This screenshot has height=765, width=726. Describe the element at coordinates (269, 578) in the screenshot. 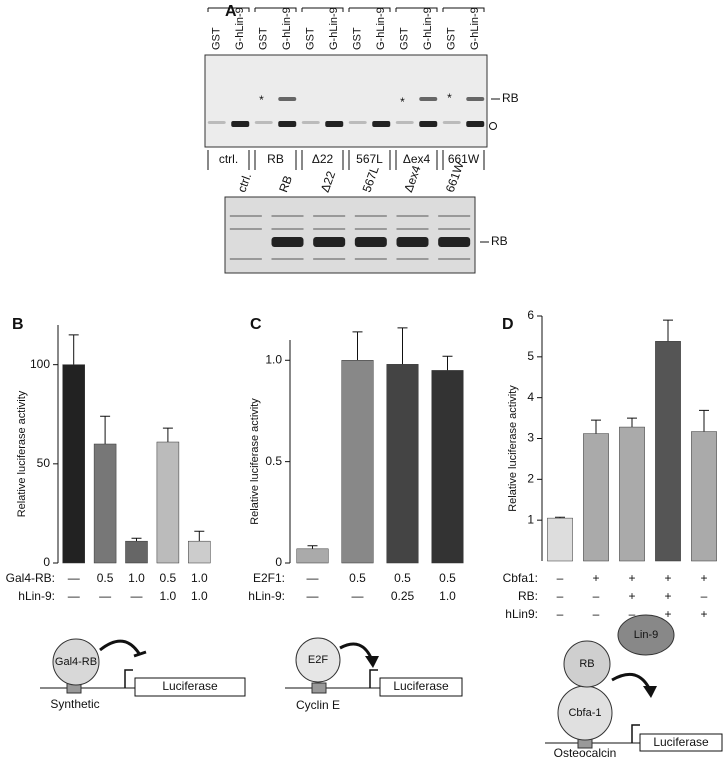

I see `condition-label: E2F1:` at that location.